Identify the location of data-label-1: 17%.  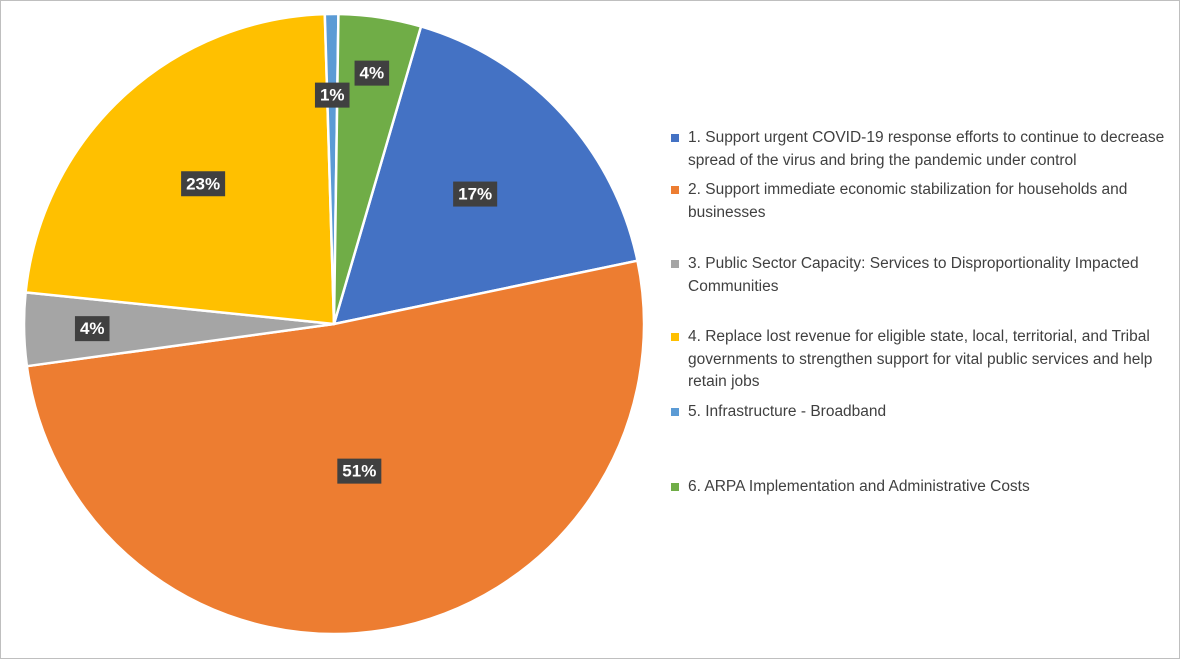
(475, 194).